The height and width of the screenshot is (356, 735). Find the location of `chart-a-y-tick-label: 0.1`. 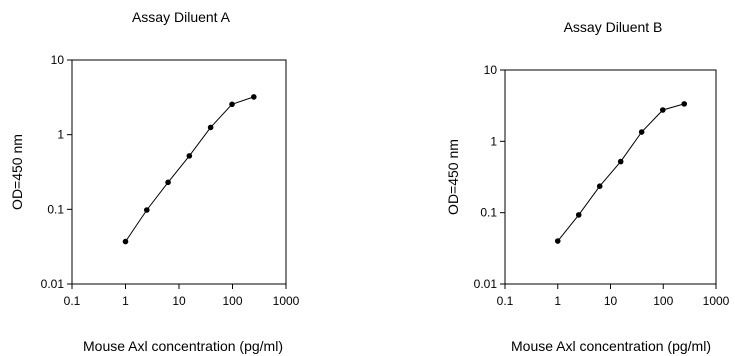

chart-a-y-tick-label: 0.1 is located at coordinates (55, 209).